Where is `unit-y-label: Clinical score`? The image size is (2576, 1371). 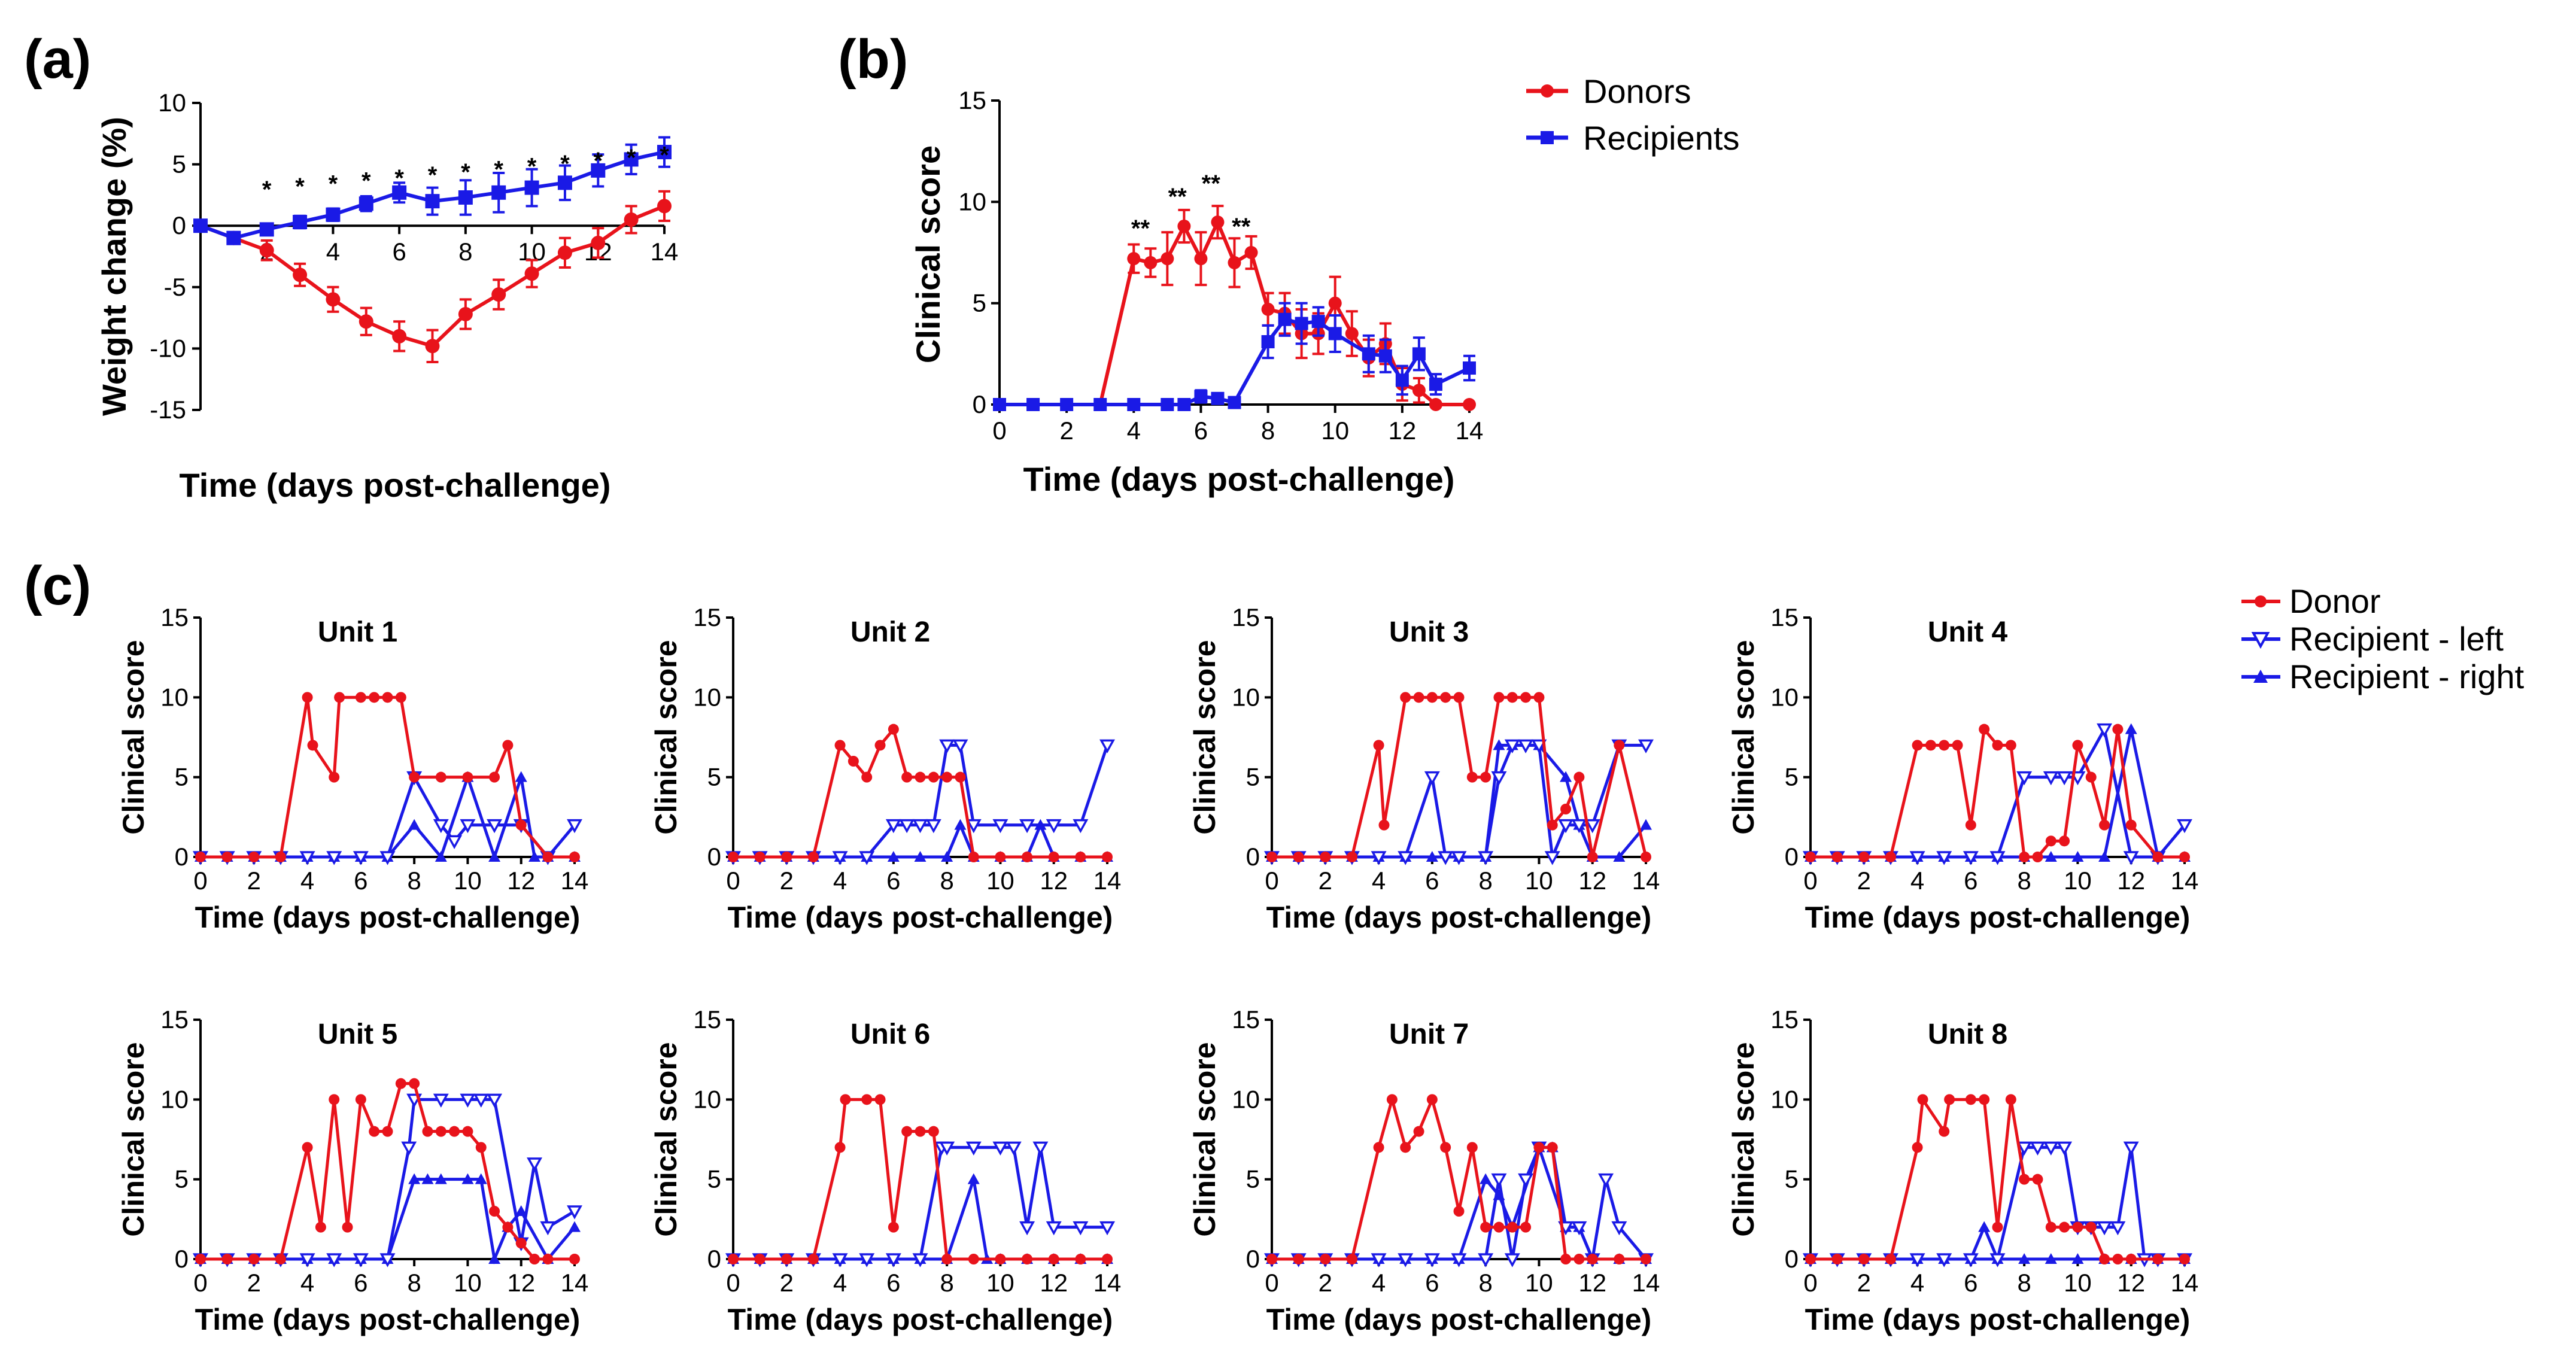 unit-y-label: Clinical score is located at coordinates (133, 737).